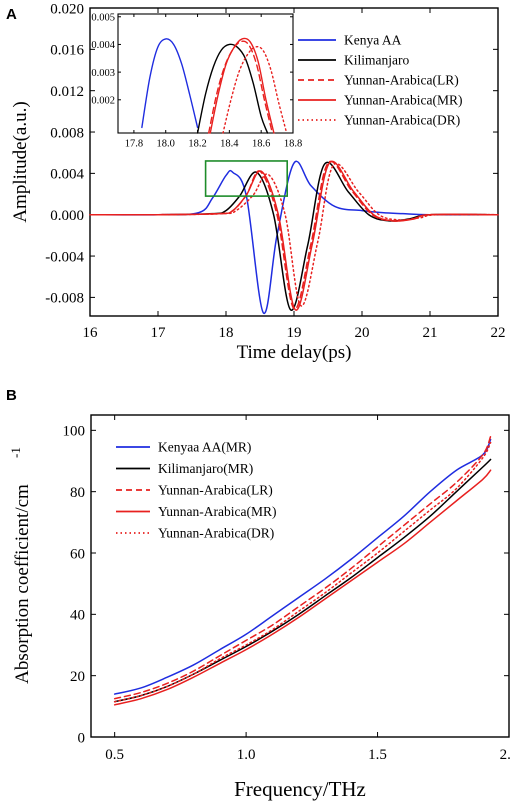 The width and height of the screenshot is (510, 808). I want to click on inset-x-tick-label: 18.2, so click(197, 144).